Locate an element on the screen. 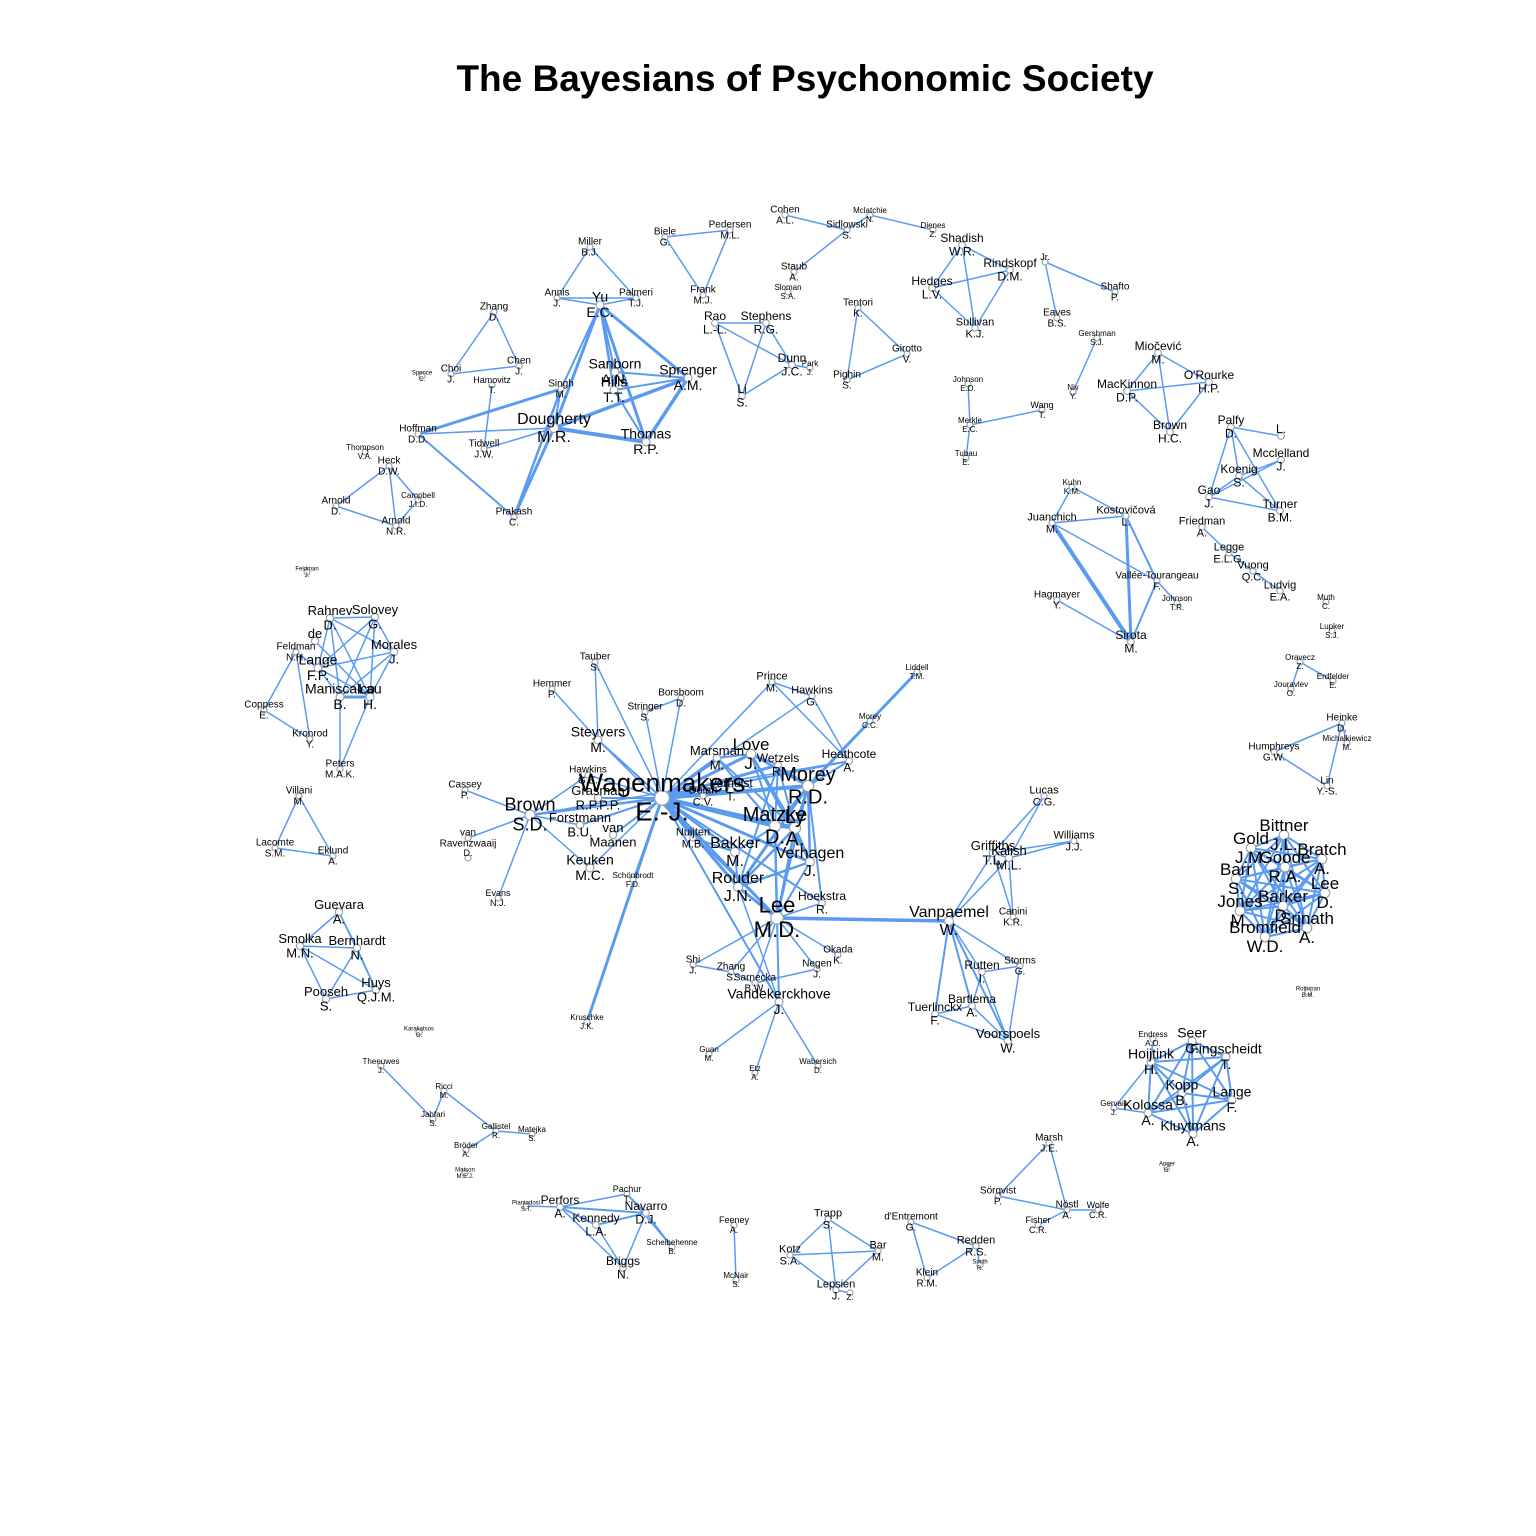 This screenshot has width=1536, height=1536. author-node-voorspoels is located at coordinates (1008, 1041).